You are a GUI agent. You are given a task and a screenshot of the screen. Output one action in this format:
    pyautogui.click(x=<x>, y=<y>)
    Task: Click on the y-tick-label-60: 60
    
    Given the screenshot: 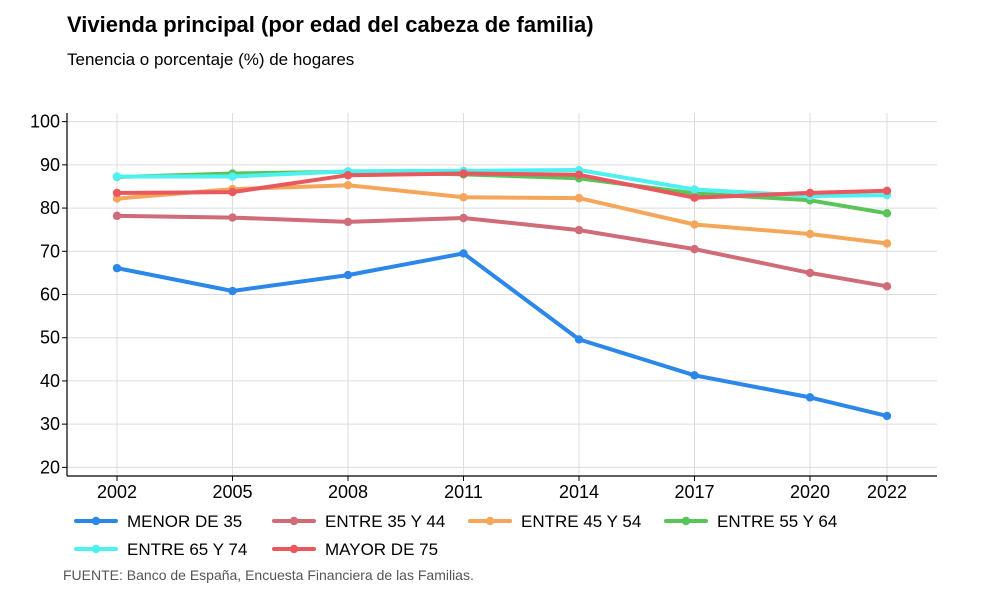 What is the action you would take?
    pyautogui.click(x=50, y=295)
    